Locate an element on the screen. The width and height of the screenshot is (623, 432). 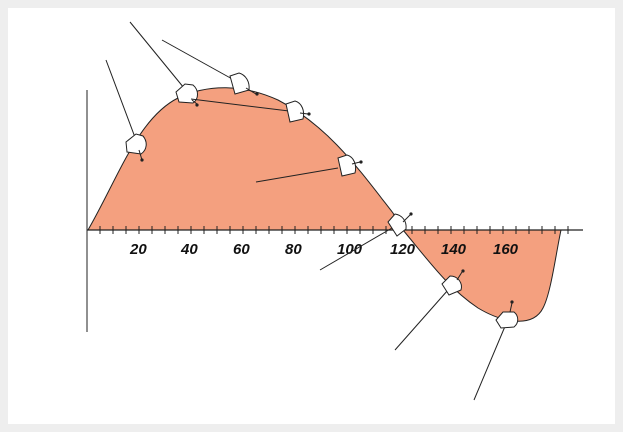
x-tick-label-80: 80 is located at coordinates (293, 249).